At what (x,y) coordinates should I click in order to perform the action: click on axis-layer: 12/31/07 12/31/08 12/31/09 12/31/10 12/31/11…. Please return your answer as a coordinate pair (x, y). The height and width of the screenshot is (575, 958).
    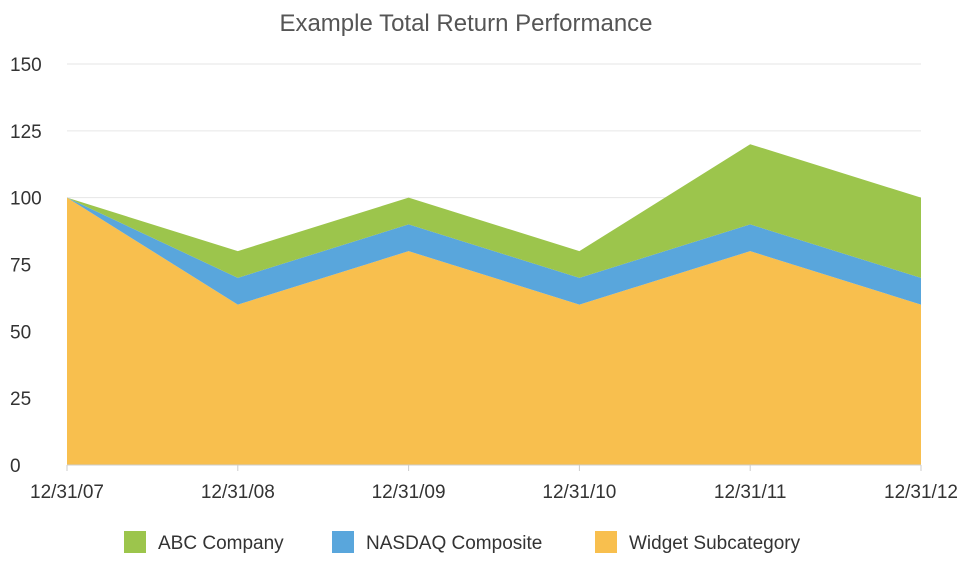
    Looking at the image, I should click on (494, 483).